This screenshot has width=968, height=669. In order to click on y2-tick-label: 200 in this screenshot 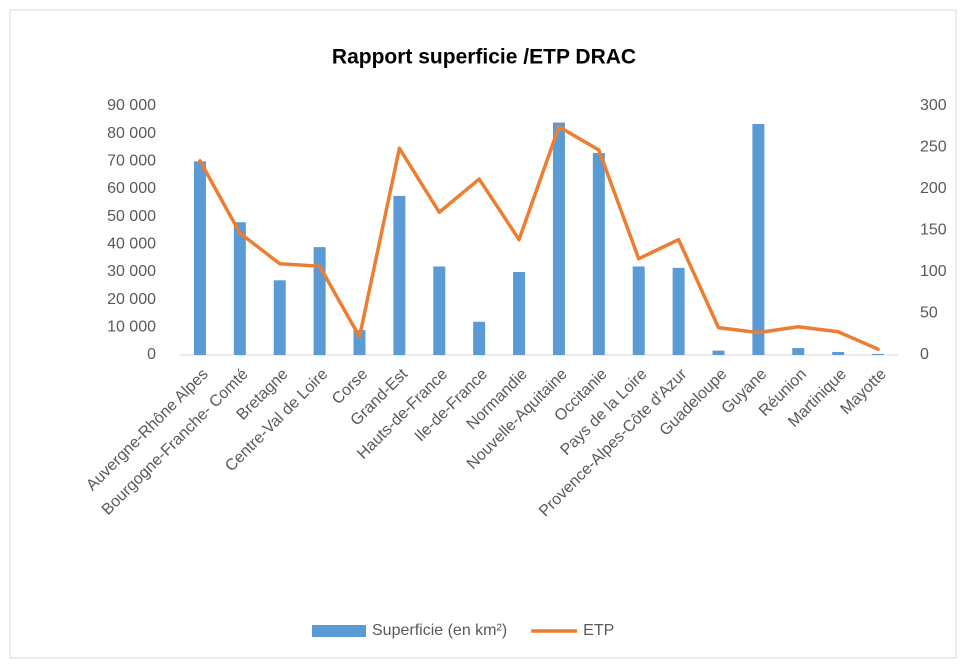, I will do `click(933, 188)`.